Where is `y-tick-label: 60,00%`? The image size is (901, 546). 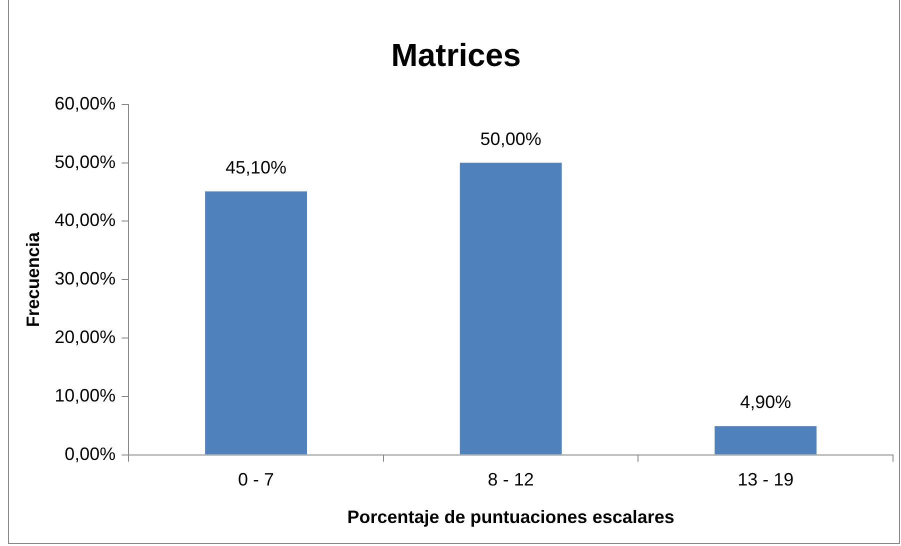
y-tick-label: 60,00% is located at coordinates (85, 103).